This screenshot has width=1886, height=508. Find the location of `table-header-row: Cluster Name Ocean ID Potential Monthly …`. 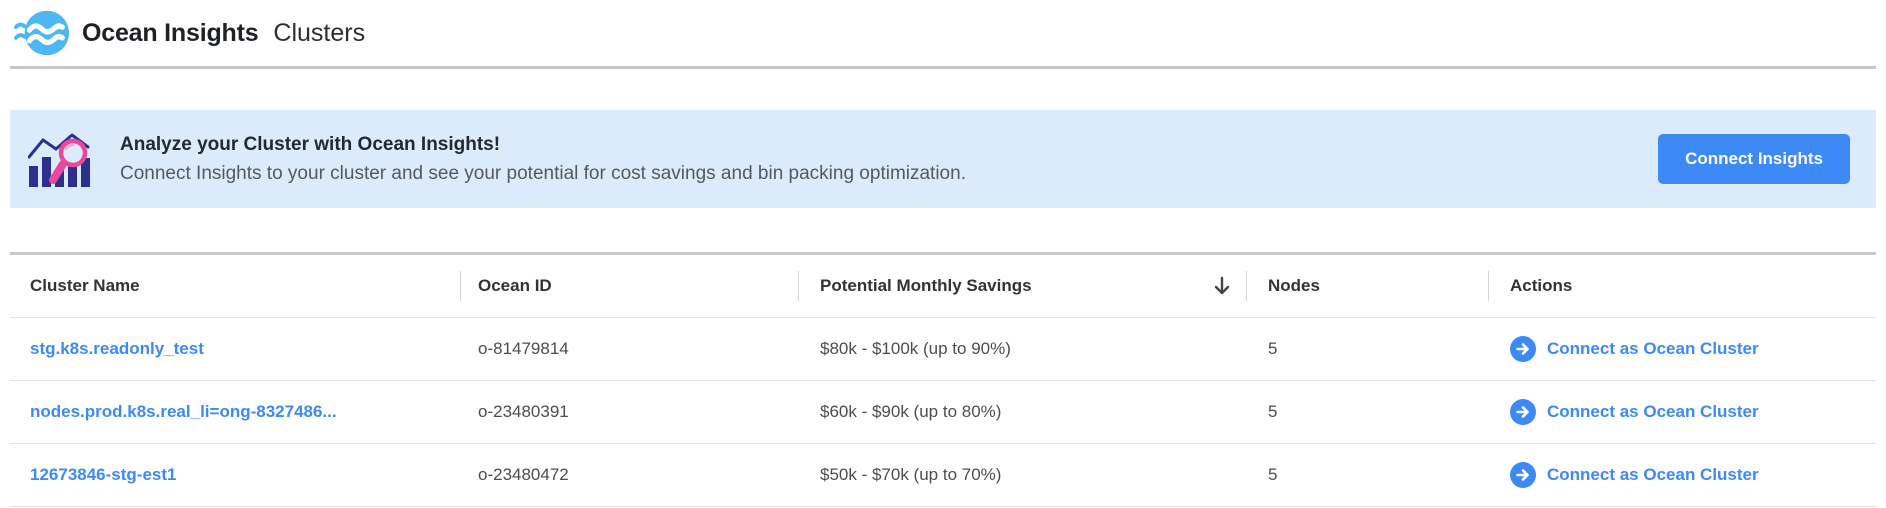

table-header-row: Cluster Name Ocean ID Potential Monthly … is located at coordinates (943, 286).